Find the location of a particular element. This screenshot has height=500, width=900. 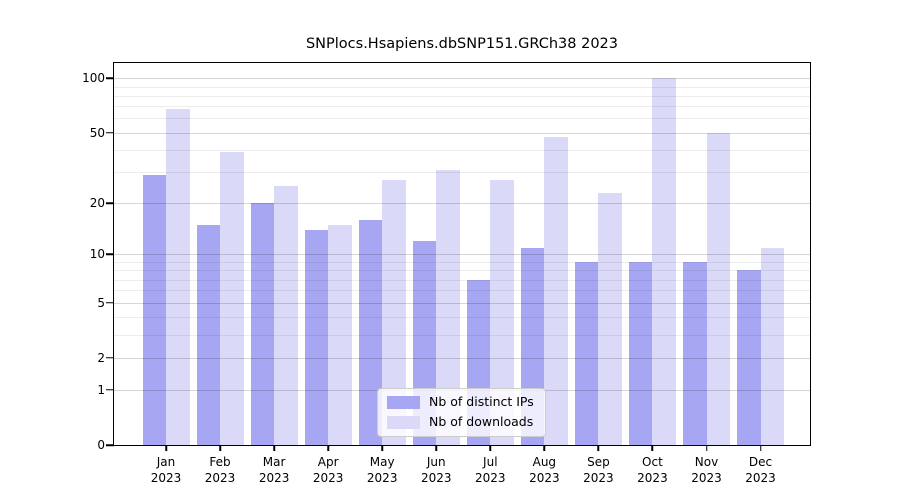

x-tick-mark-mar is located at coordinates (274, 448).